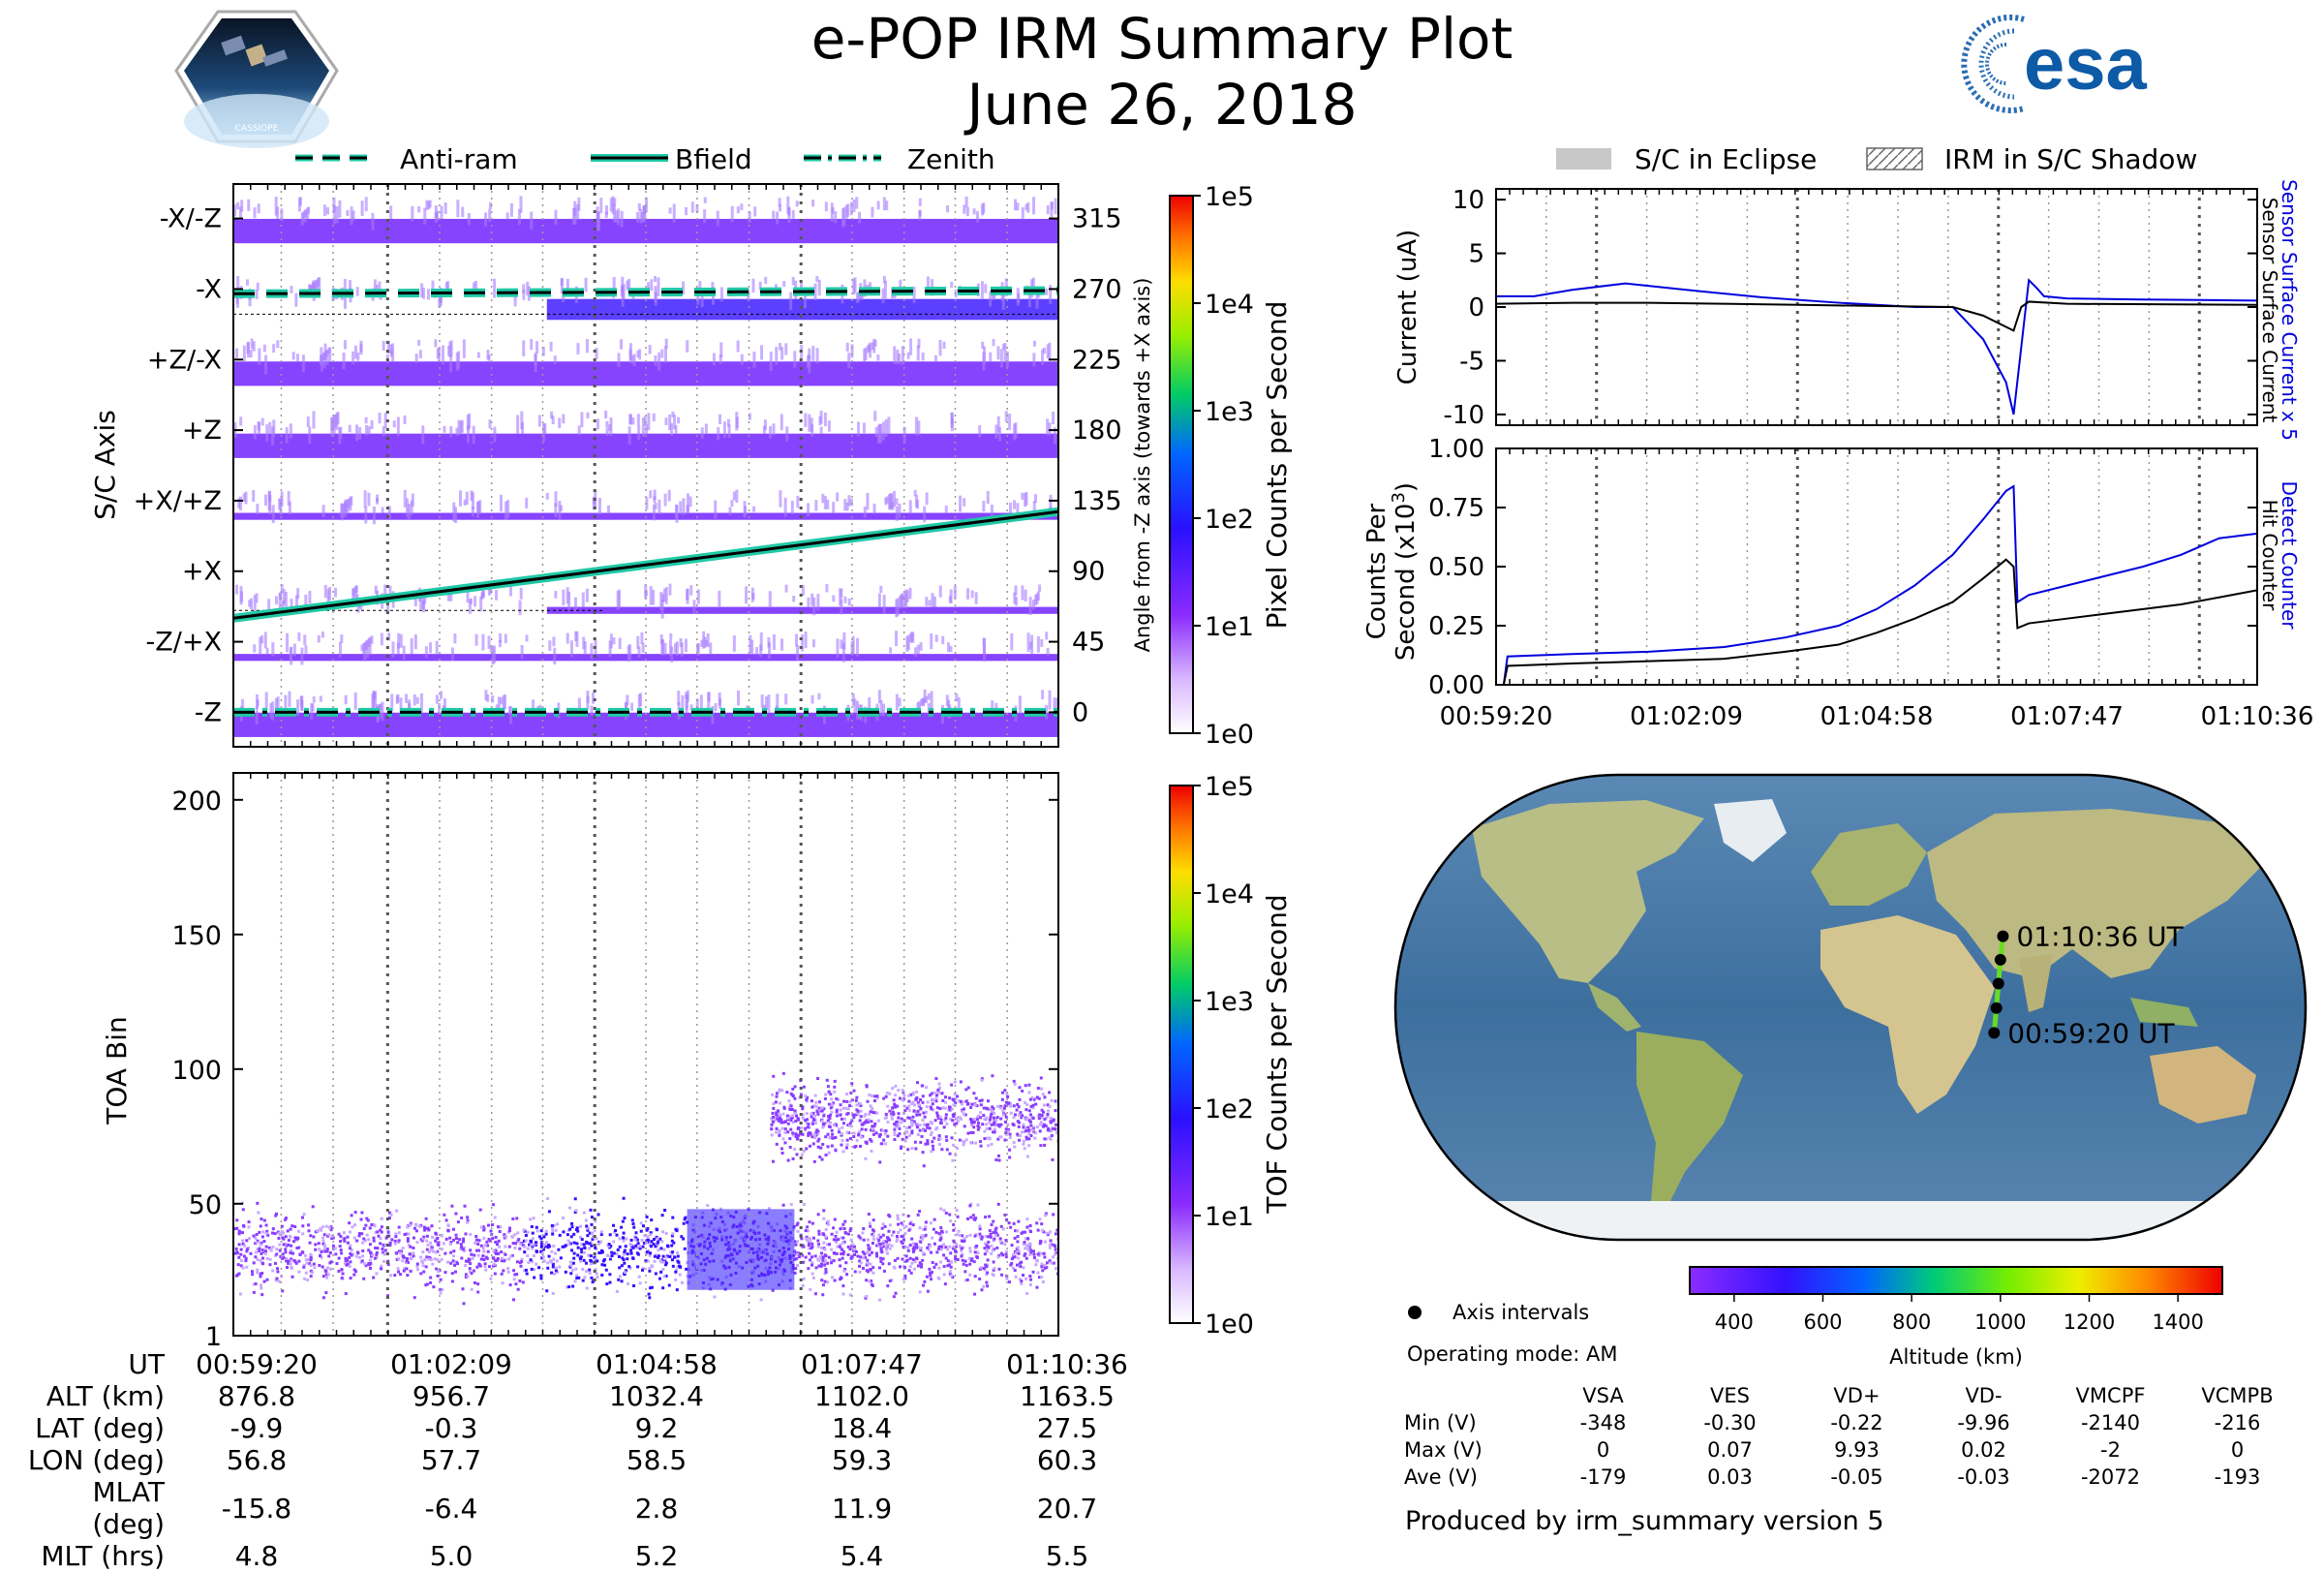 The height and width of the screenshot is (1572, 2324). I want to click on counts-xtick-label: 00:59:20, so click(1496, 716).